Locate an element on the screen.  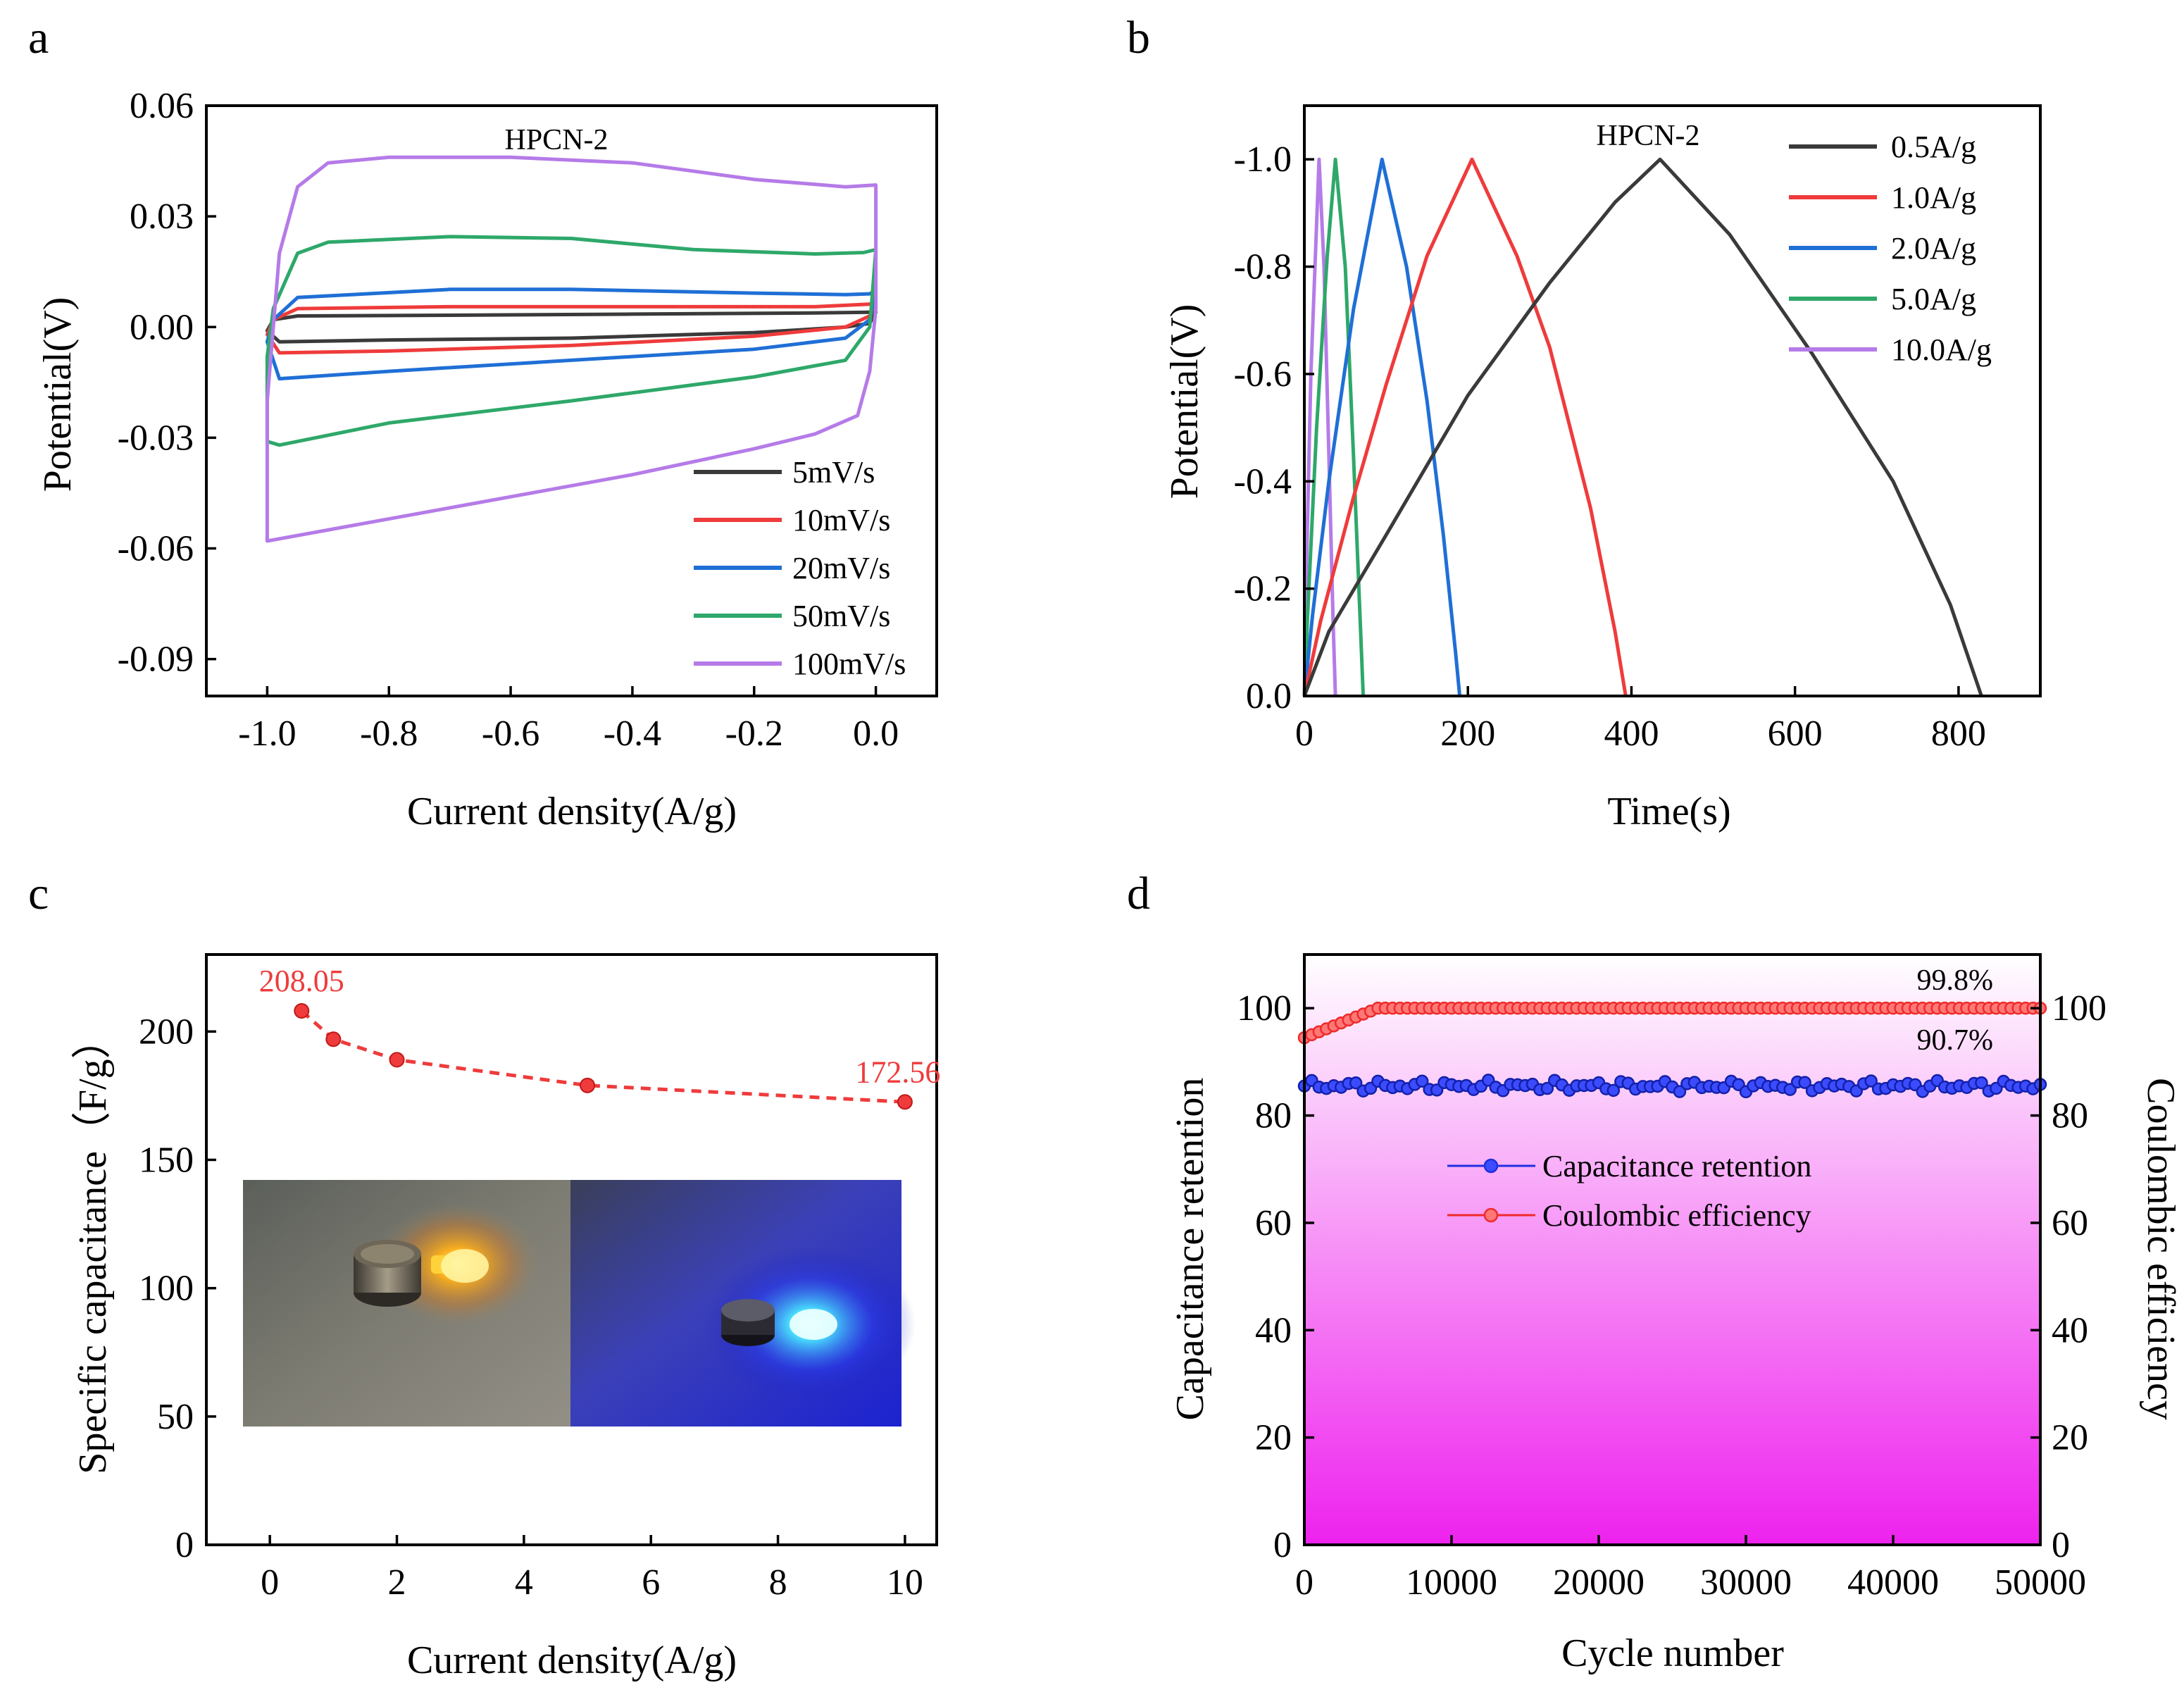
panel-letter-a: a is located at coordinates (38, 37).